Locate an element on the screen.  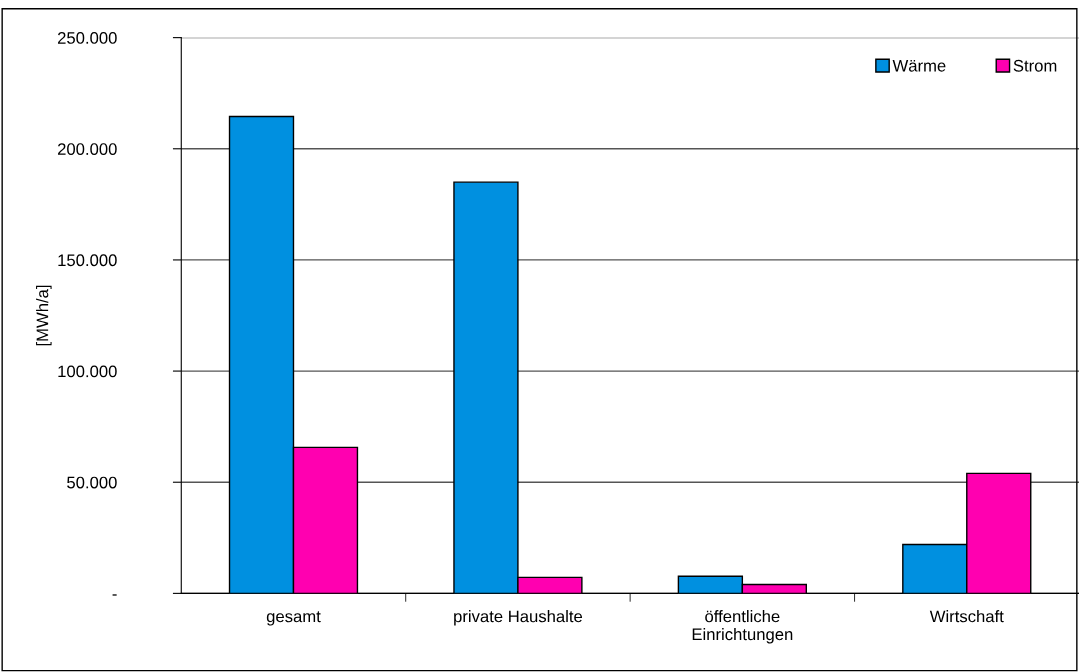
x-tick-label: Wirtschaft is located at coordinates (966, 616).